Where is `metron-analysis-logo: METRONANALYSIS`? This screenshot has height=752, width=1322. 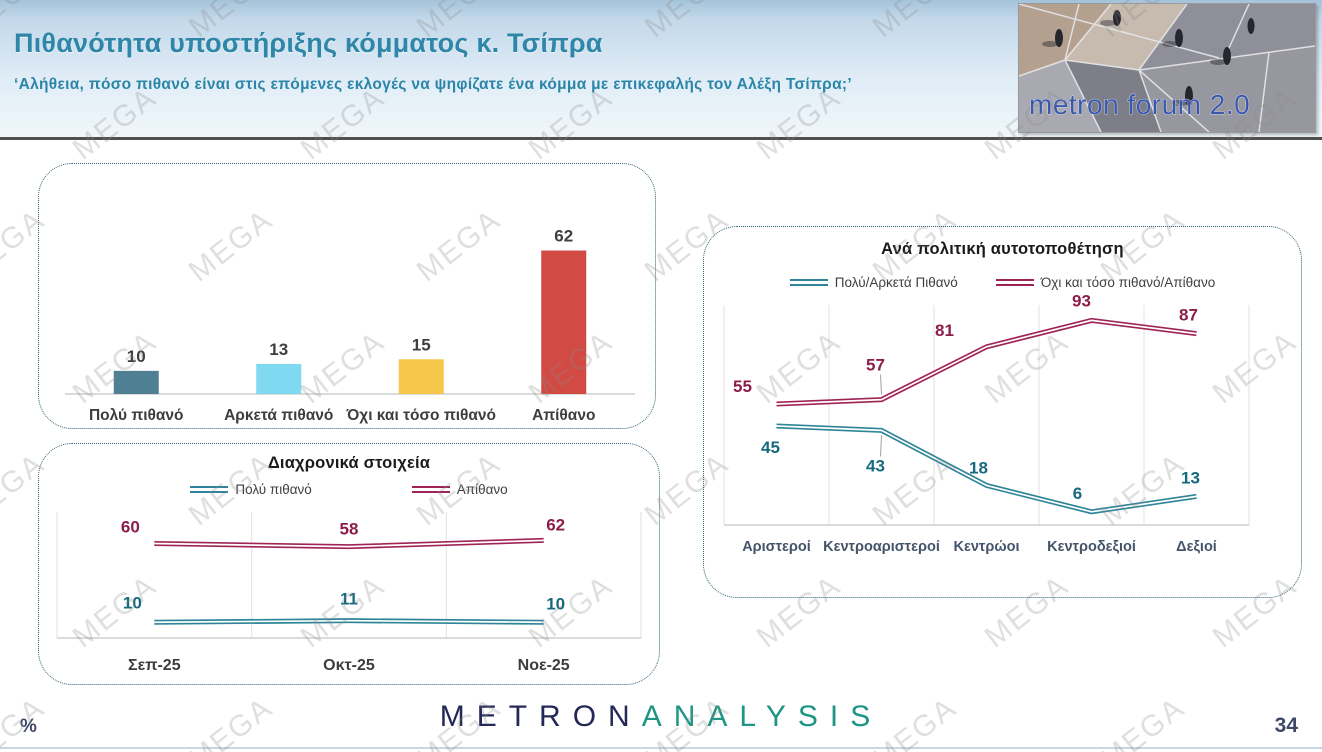
metron-analysis-logo: METRONANALYSIS is located at coordinates (661, 717).